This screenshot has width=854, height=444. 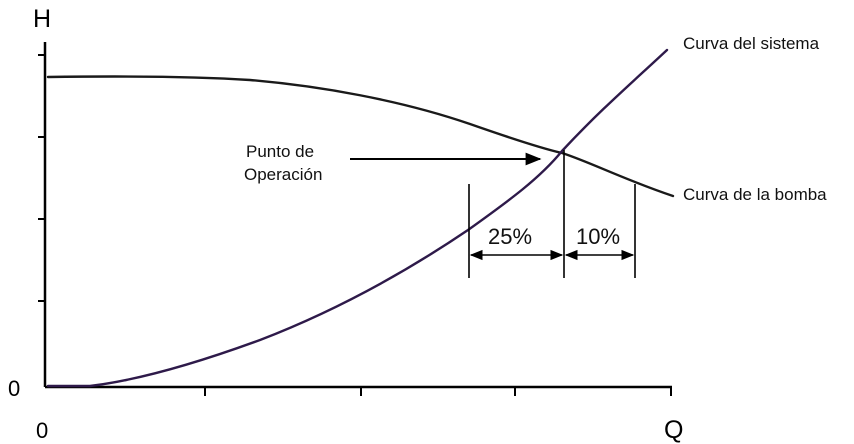 What do you see at coordinates (42, 430) in the screenshot?
I see `x-origin-label: 0` at bounding box center [42, 430].